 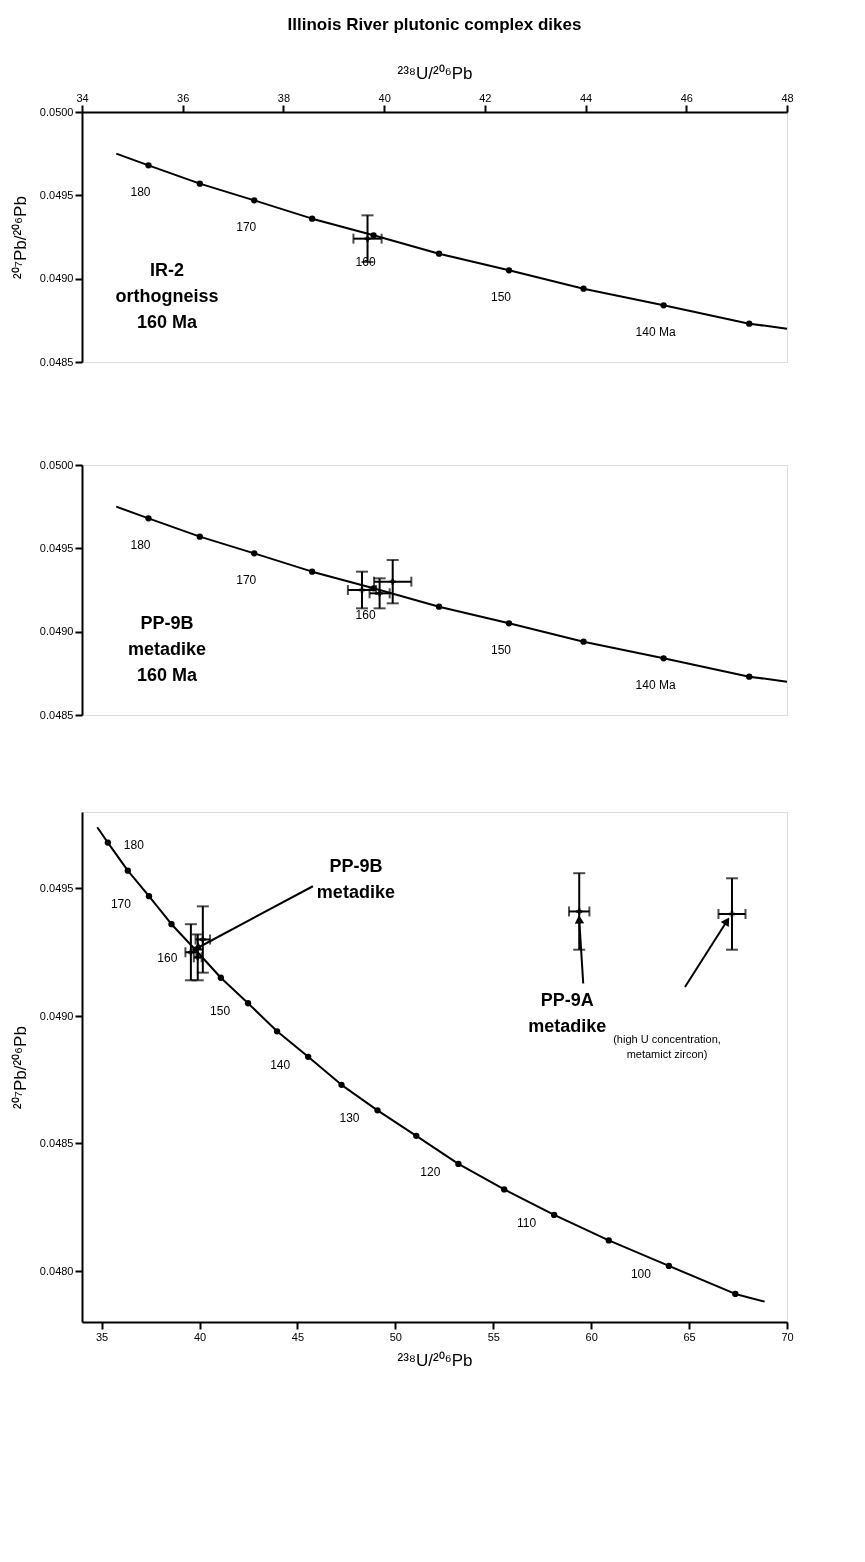 What do you see at coordinates (284, 97) in the screenshot?
I see `x-tick-label: 38` at bounding box center [284, 97].